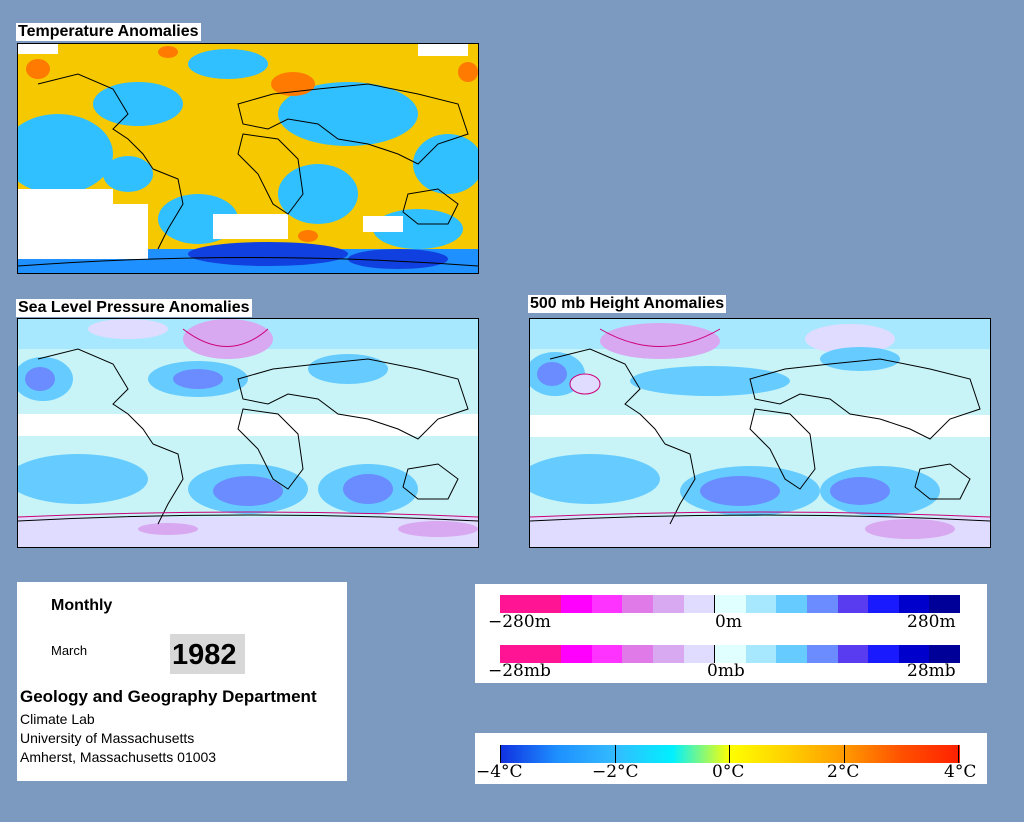 The width and height of the screenshot is (1024, 822). What do you see at coordinates (731, 633) in the screenshot?
I see `height-slp-legend: −280m 0m 280m −28mb 0mb 28mb` at bounding box center [731, 633].